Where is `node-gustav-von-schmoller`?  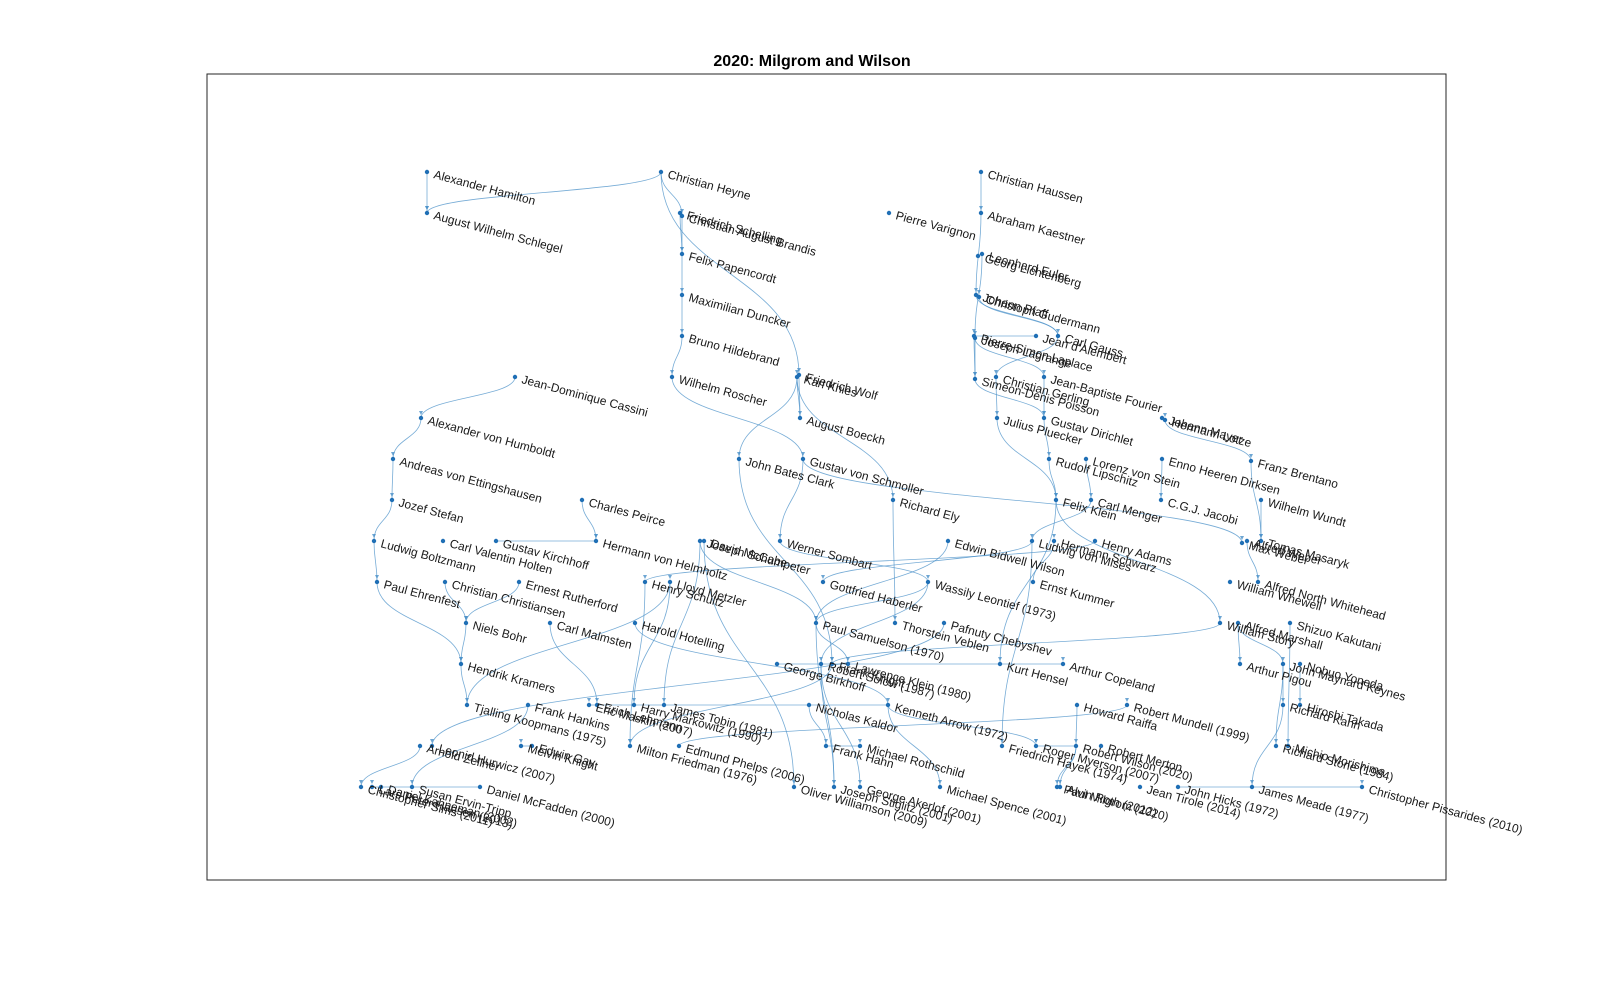 node-gustav-von-schmoller is located at coordinates (803, 459).